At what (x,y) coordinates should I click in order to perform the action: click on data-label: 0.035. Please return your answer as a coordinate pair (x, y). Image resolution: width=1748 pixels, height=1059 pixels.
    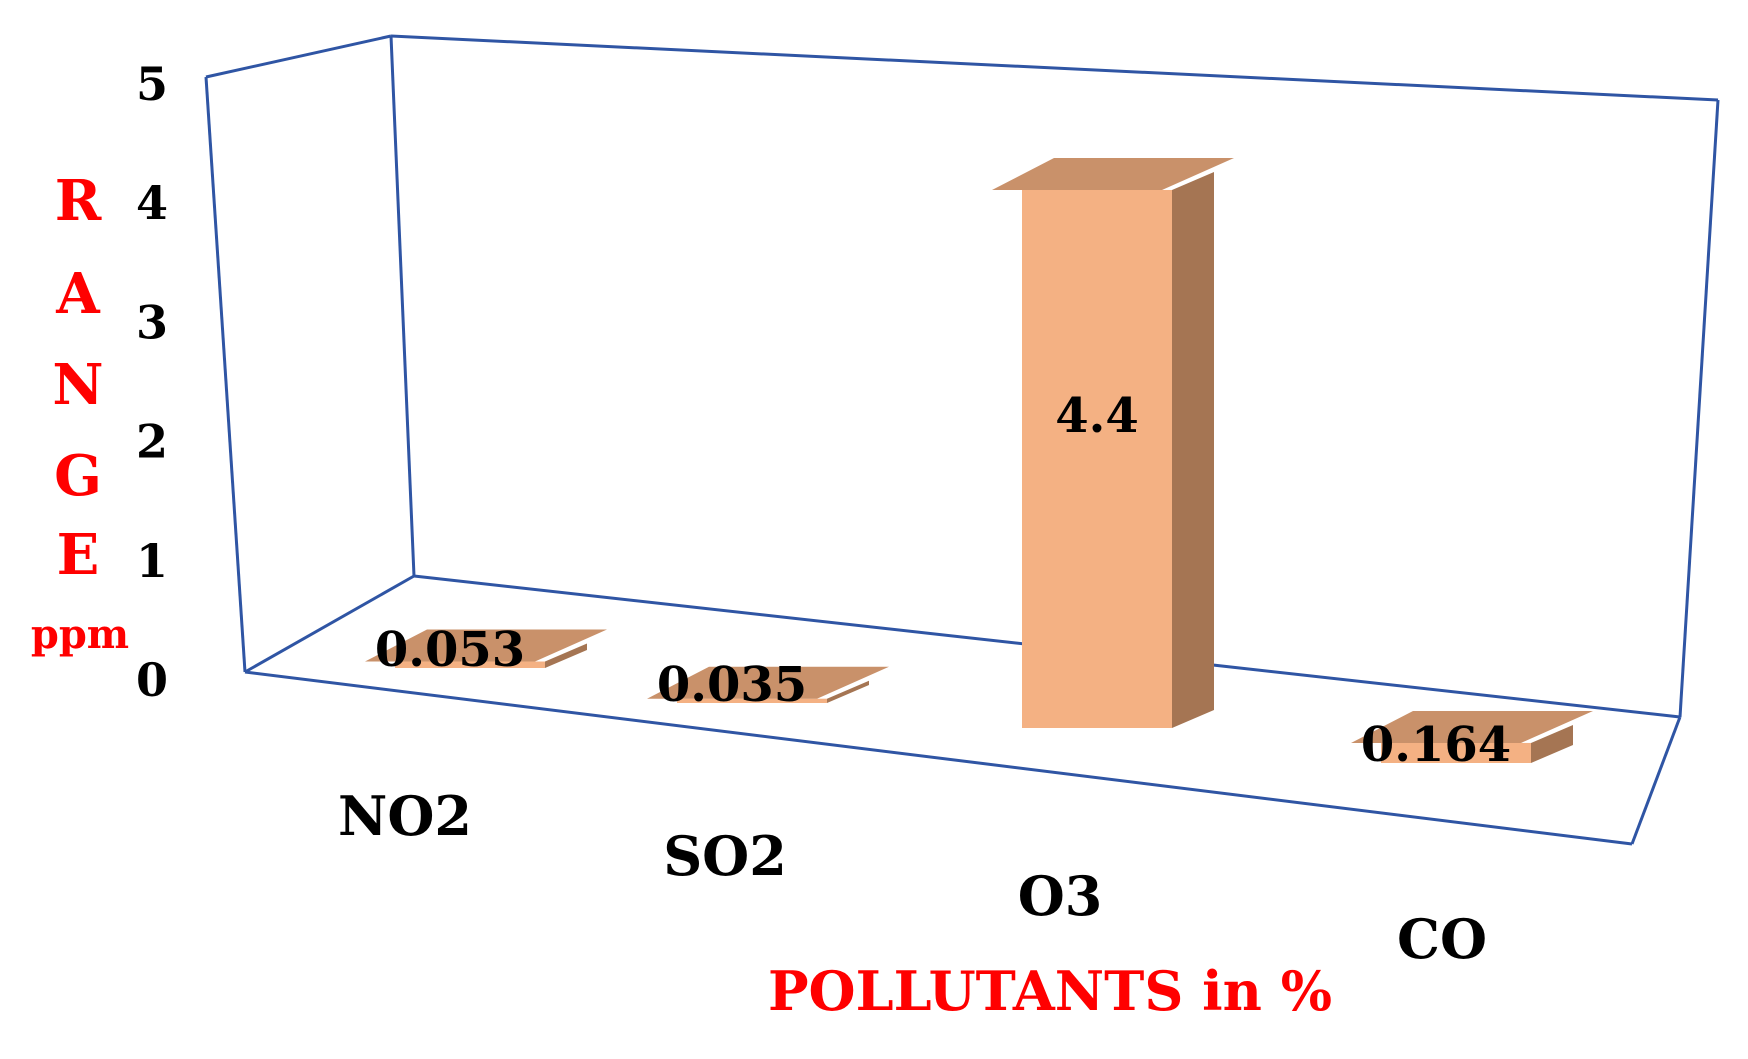
    Looking at the image, I should click on (732, 685).